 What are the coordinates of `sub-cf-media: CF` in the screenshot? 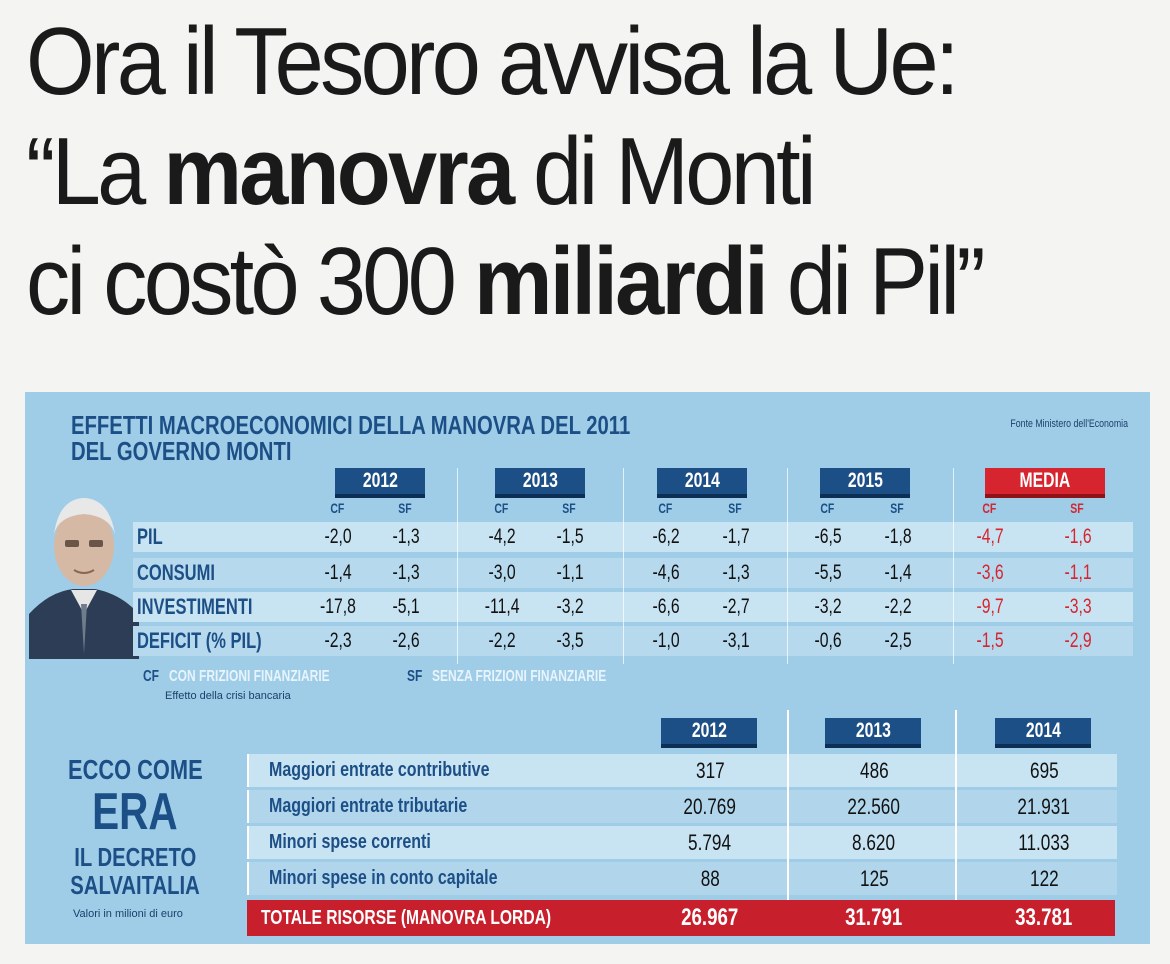 It's located at (988, 508).